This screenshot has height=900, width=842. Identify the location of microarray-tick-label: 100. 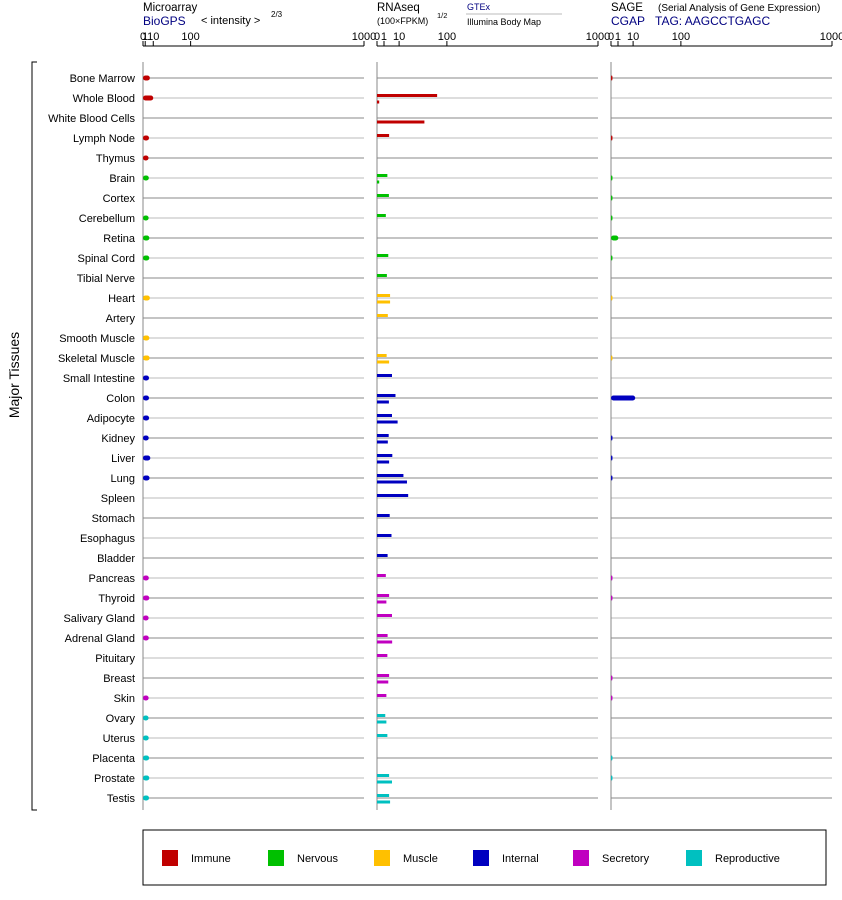
(190, 37).